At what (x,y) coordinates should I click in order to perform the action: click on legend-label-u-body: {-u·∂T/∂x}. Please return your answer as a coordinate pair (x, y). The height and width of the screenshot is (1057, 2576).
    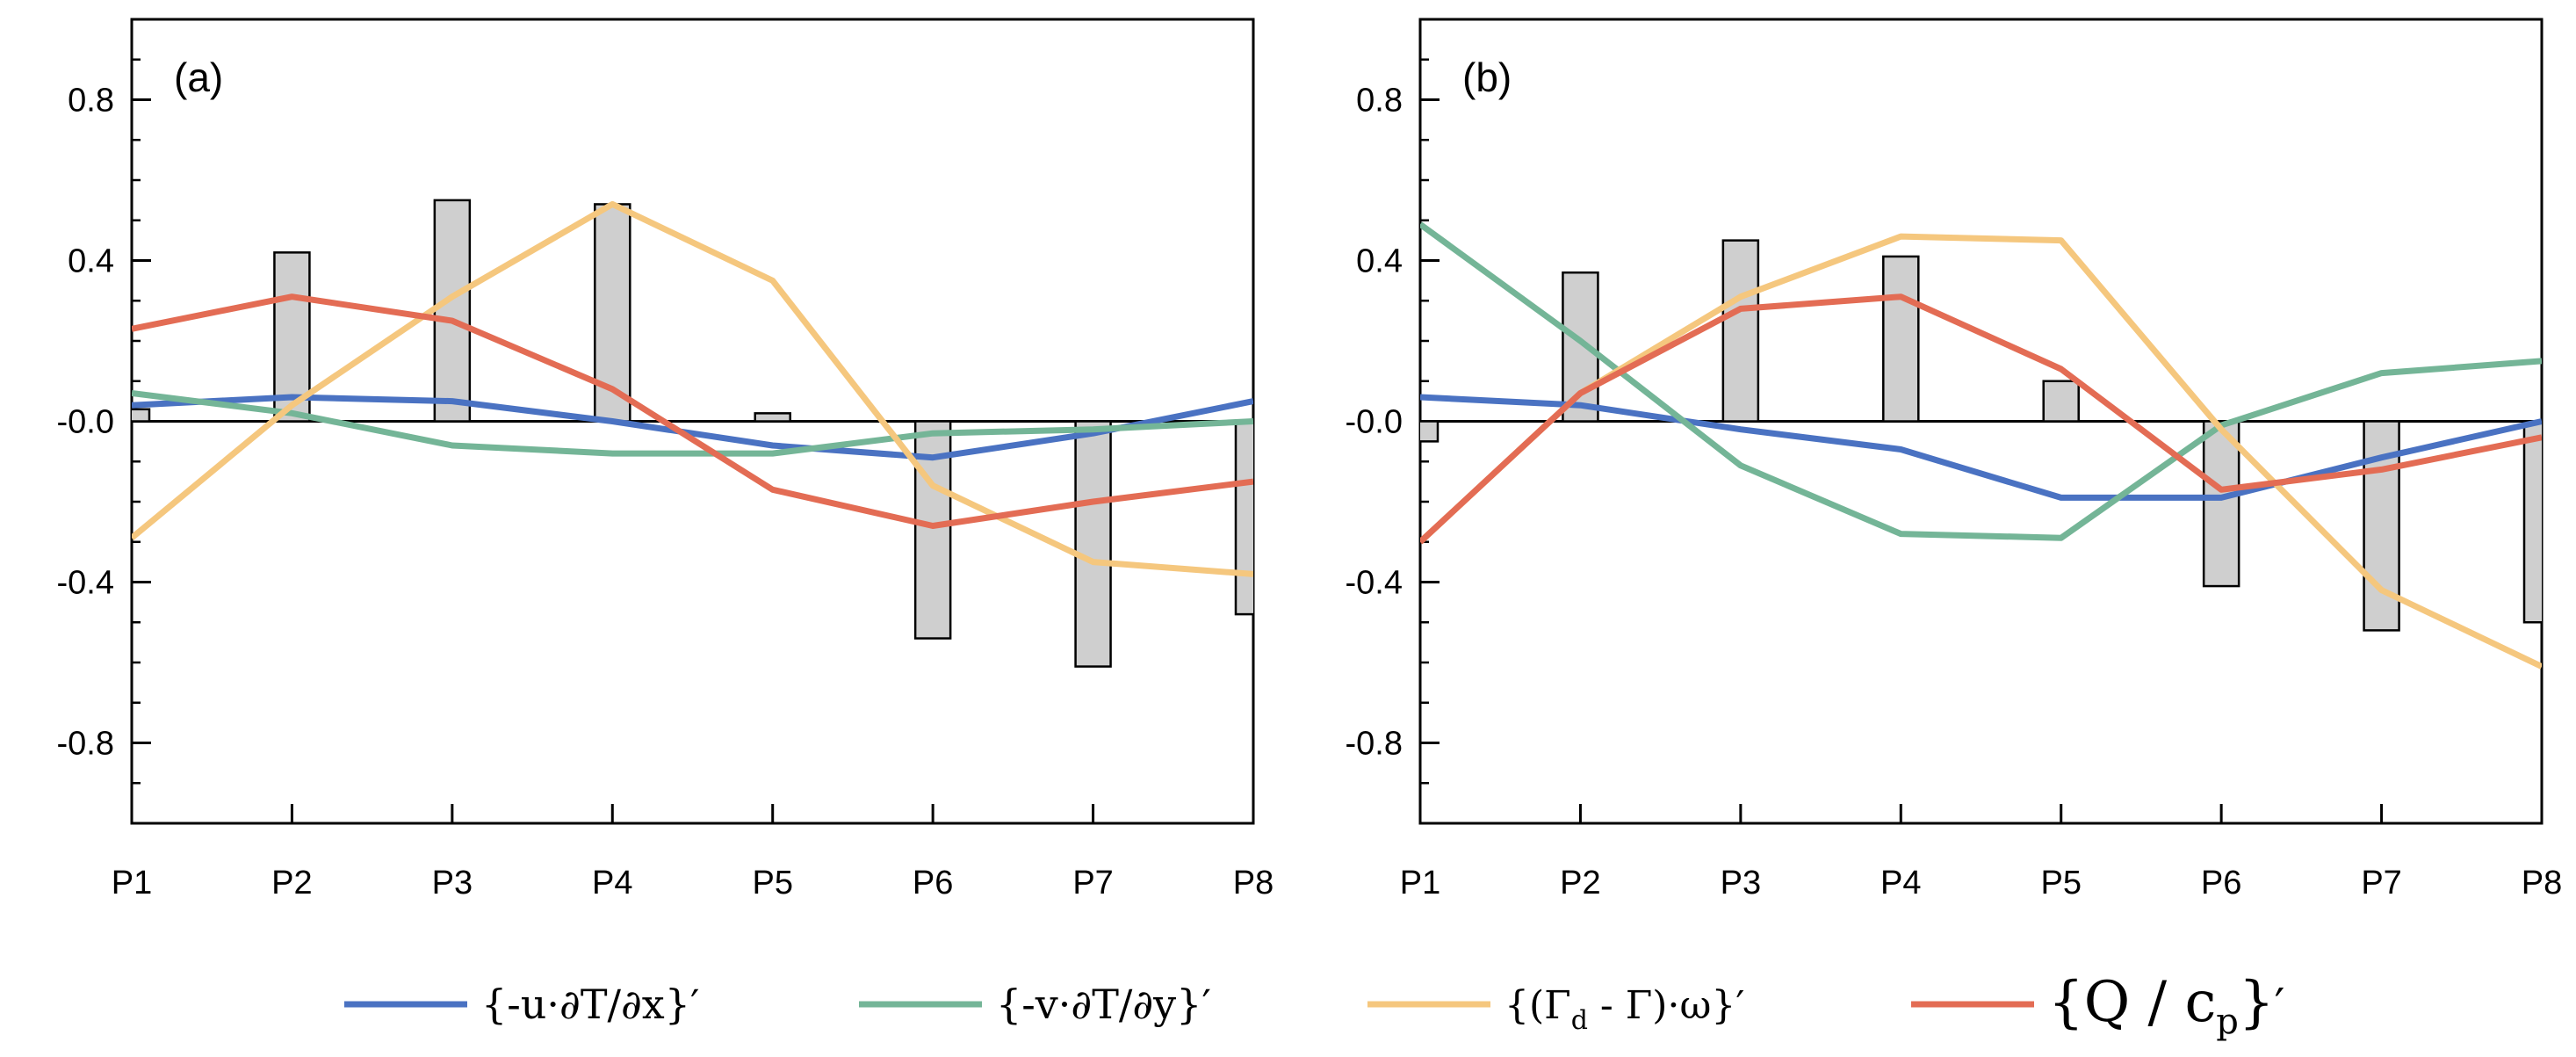
    Looking at the image, I should click on (585, 1005).